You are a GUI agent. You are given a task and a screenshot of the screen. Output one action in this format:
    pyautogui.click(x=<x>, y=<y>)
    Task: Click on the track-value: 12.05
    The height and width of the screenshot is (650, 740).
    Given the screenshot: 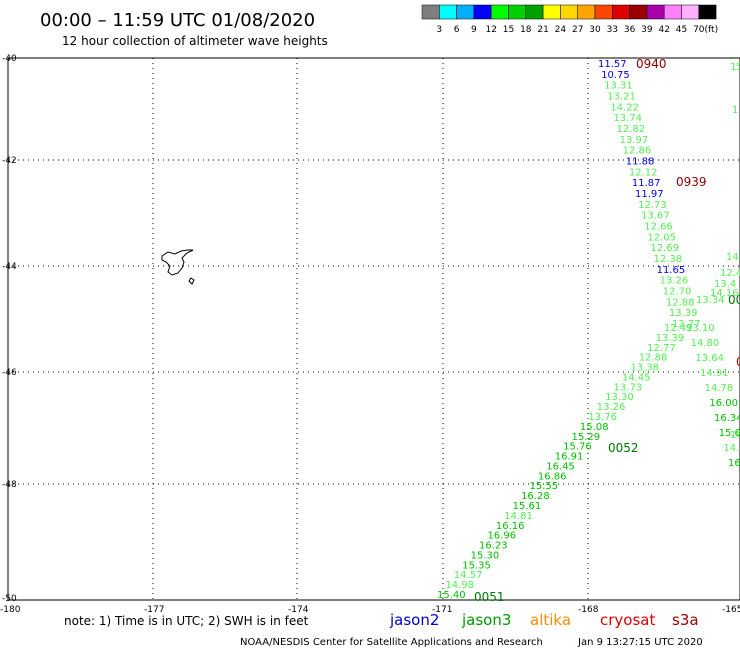 What is the action you would take?
    pyautogui.click(x=661, y=237)
    